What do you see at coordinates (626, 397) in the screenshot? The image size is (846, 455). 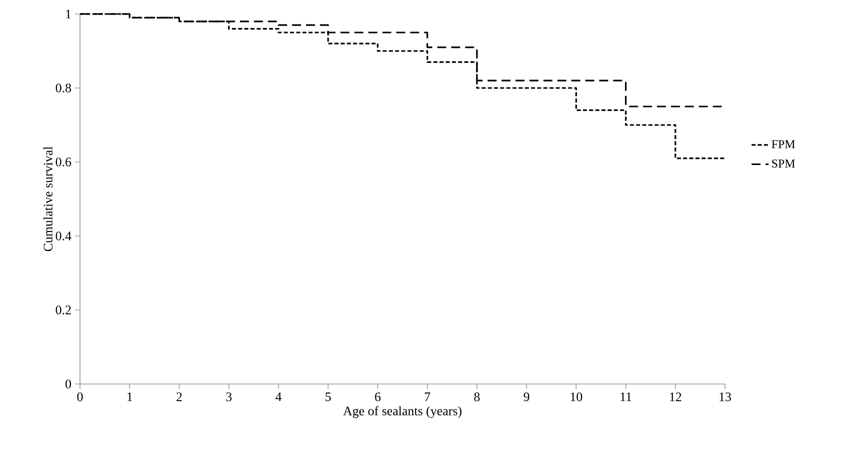 I see `x-tick-label: 11` at bounding box center [626, 397].